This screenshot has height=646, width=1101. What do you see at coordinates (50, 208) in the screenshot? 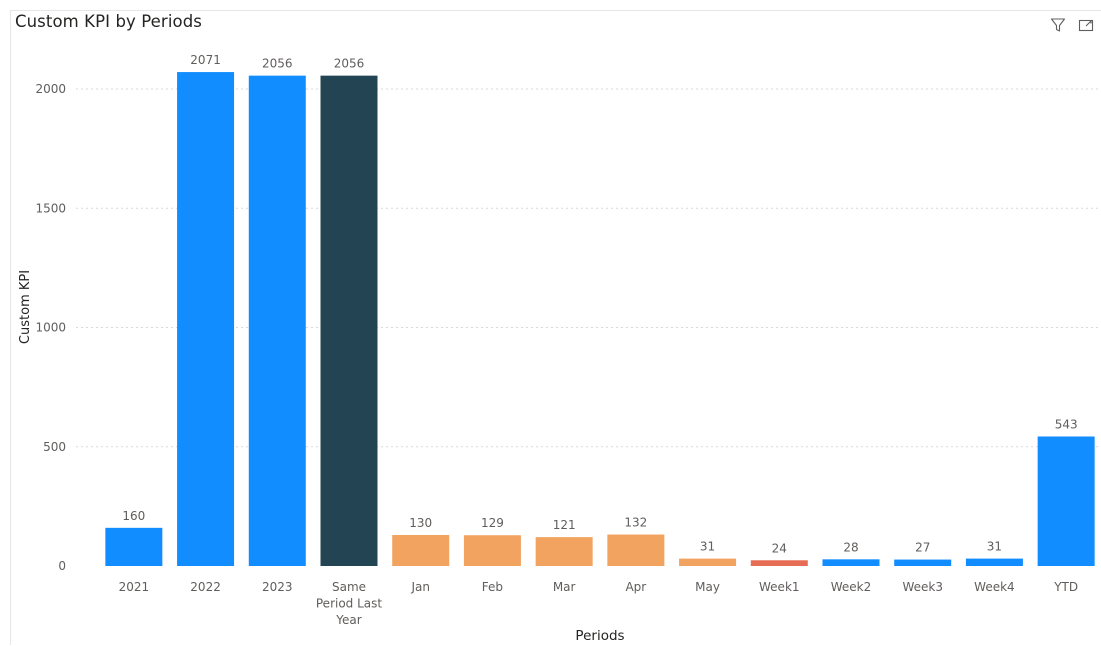
I see `y-tick-label: 1500` at bounding box center [50, 208].